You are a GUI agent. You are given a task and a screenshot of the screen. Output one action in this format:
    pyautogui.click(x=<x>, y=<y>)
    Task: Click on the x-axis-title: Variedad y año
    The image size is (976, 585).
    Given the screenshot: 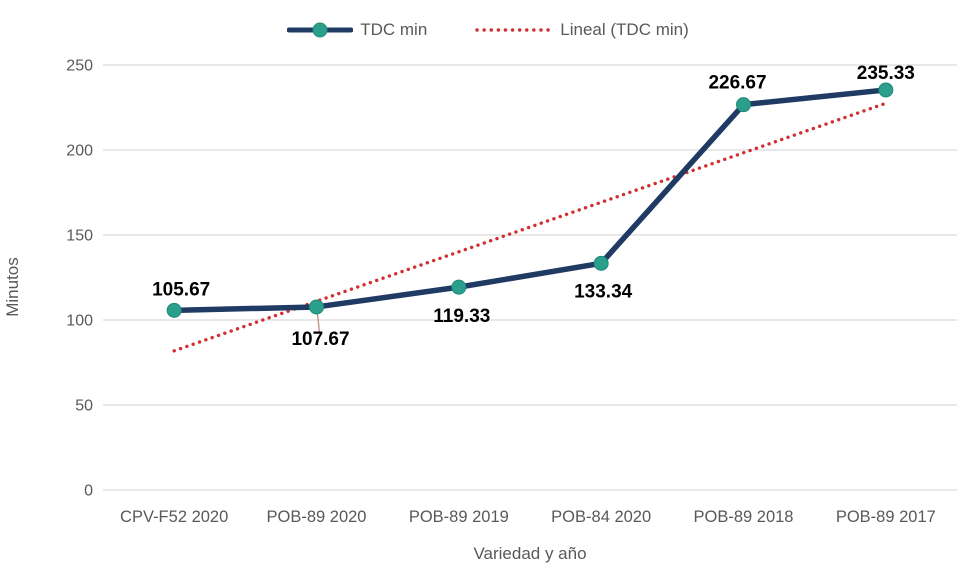 What is the action you would take?
    pyautogui.click(x=530, y=553)
    